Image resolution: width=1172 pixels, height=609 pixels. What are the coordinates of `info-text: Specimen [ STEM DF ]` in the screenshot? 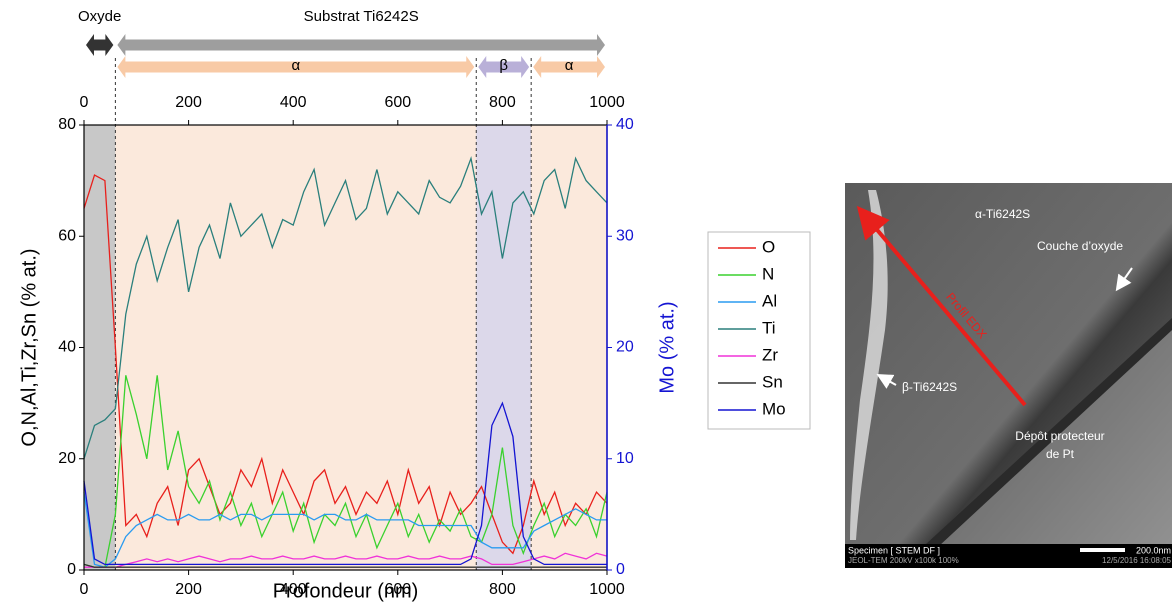 It's located at (894, 550).